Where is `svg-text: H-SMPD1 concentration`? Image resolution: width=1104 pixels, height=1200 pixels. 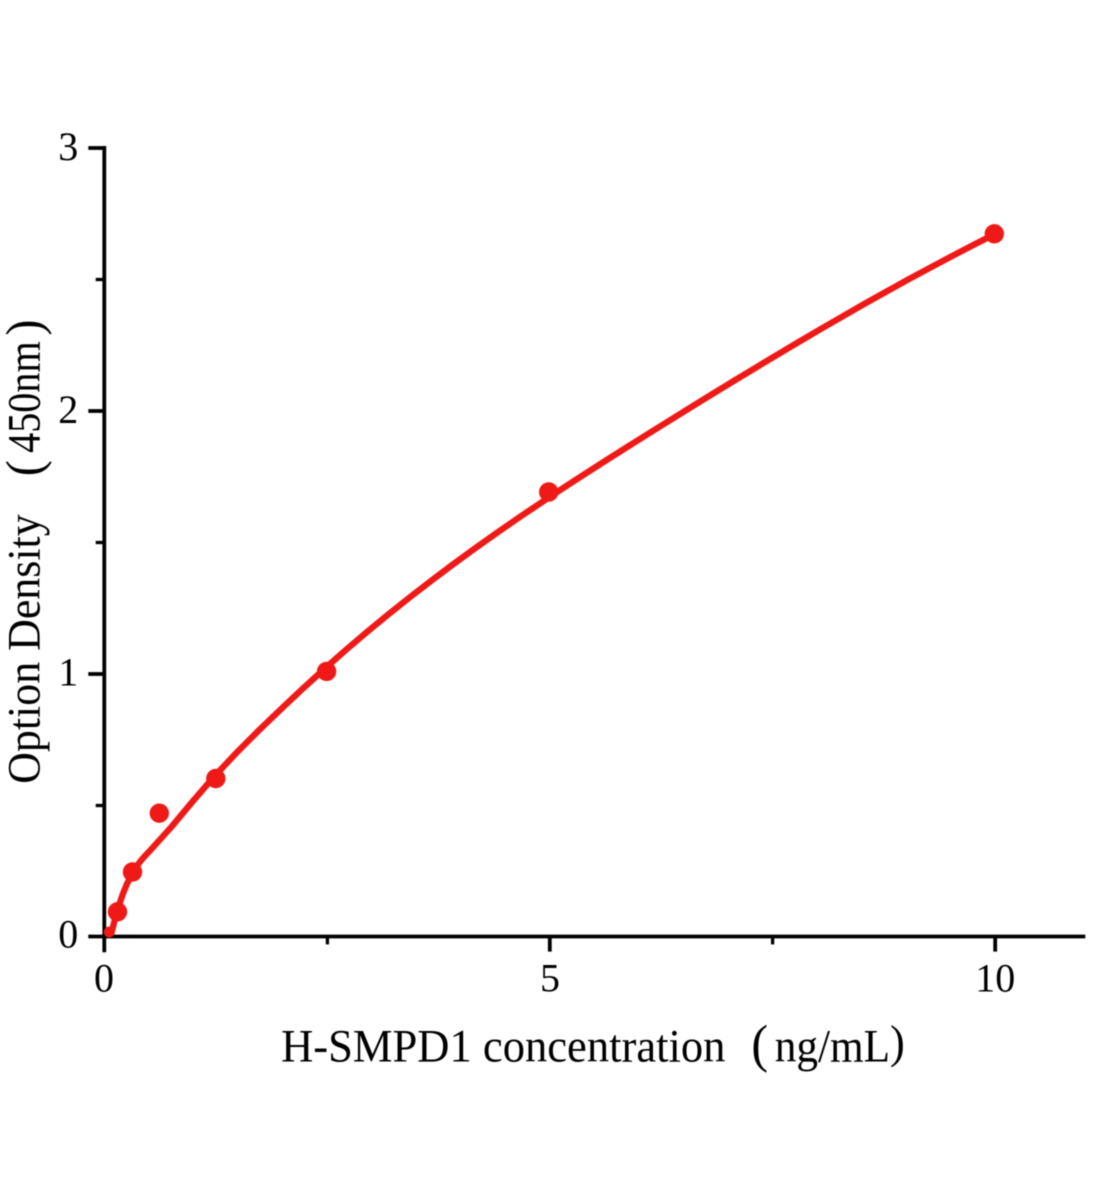
svg-text: H-SMPD1 concentration is located at coordinates (503, 1045).